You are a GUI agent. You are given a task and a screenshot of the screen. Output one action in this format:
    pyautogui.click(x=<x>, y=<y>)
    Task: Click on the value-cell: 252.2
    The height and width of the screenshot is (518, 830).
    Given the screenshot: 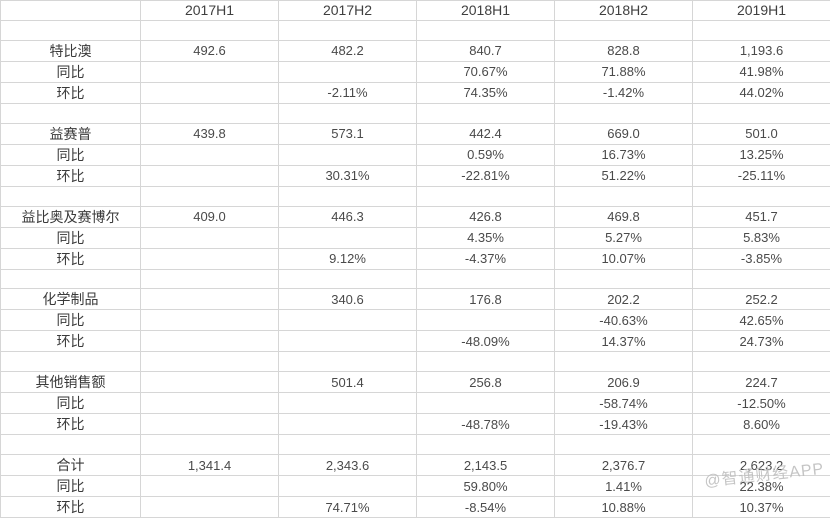 What is the action you would take?
    pyautogui.click(x=761, y=299)
    